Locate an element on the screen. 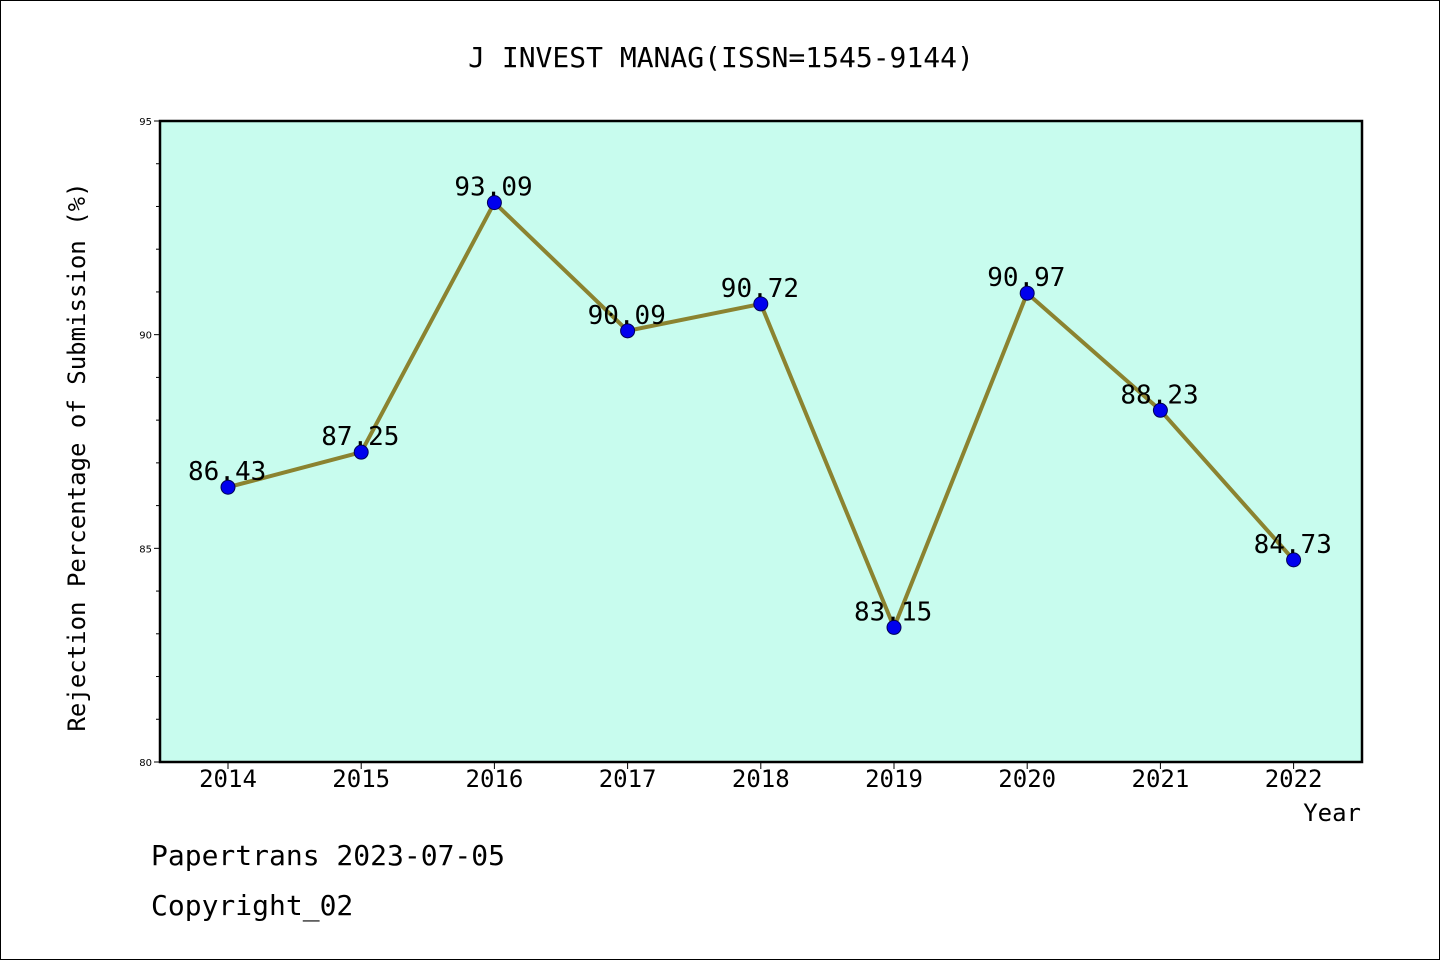 The width and height of the screenshot is (1440, 961). data-label: 90.72 is located at coordinates (760, 289).